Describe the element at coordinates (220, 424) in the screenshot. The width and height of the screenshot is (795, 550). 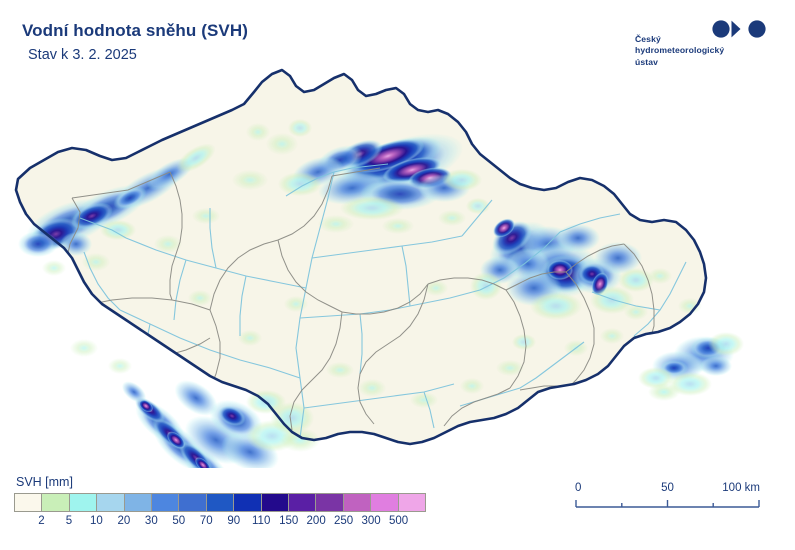
I see `svh-field-sumava` at that location.